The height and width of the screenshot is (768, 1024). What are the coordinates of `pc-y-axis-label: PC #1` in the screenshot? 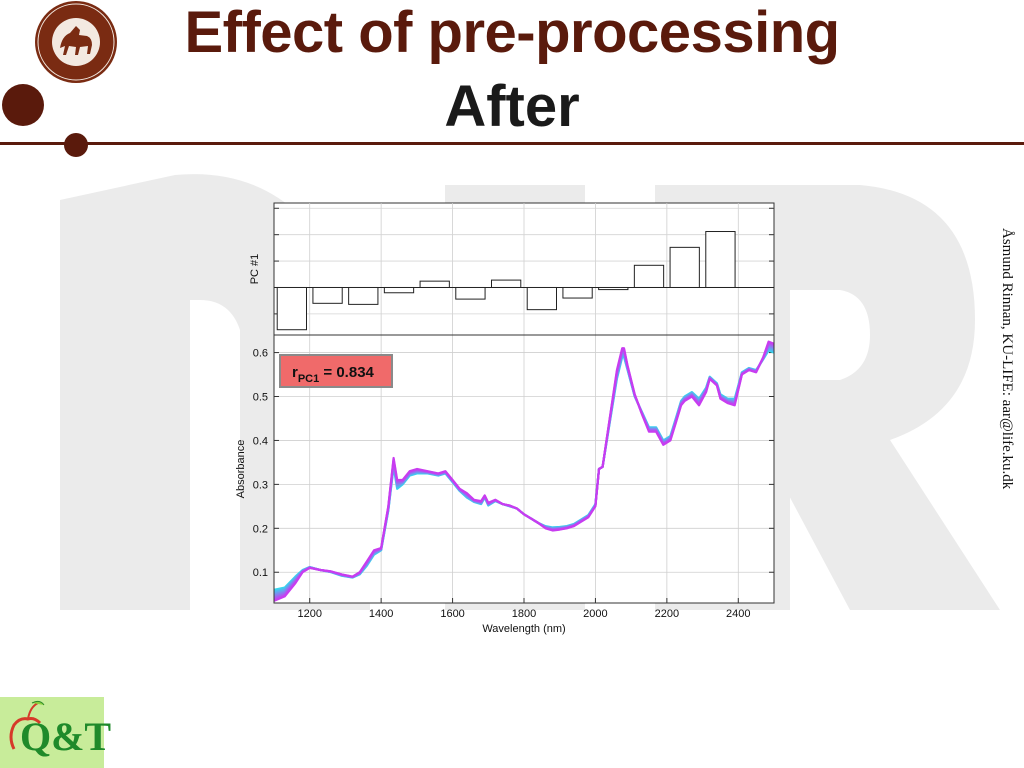 It's located at (255, 269).